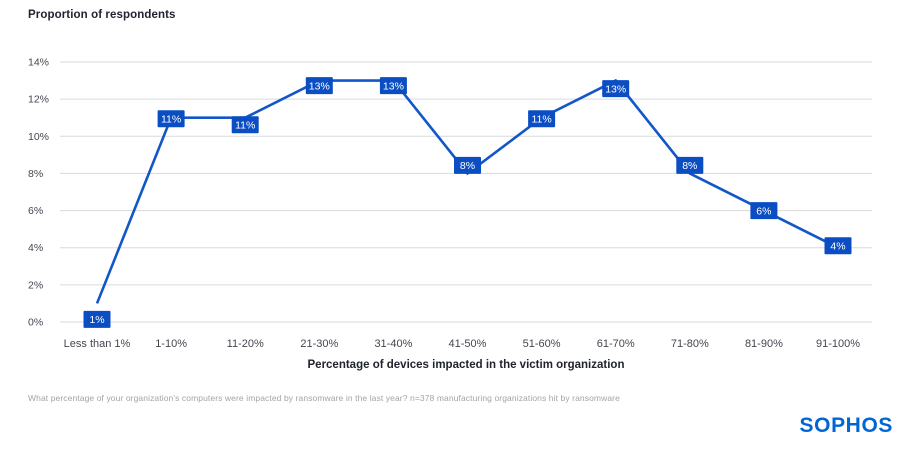  Describe the element at coordinates (171, 344) in the screenshot. I see `x-tick-label: 1-10%` at that location.